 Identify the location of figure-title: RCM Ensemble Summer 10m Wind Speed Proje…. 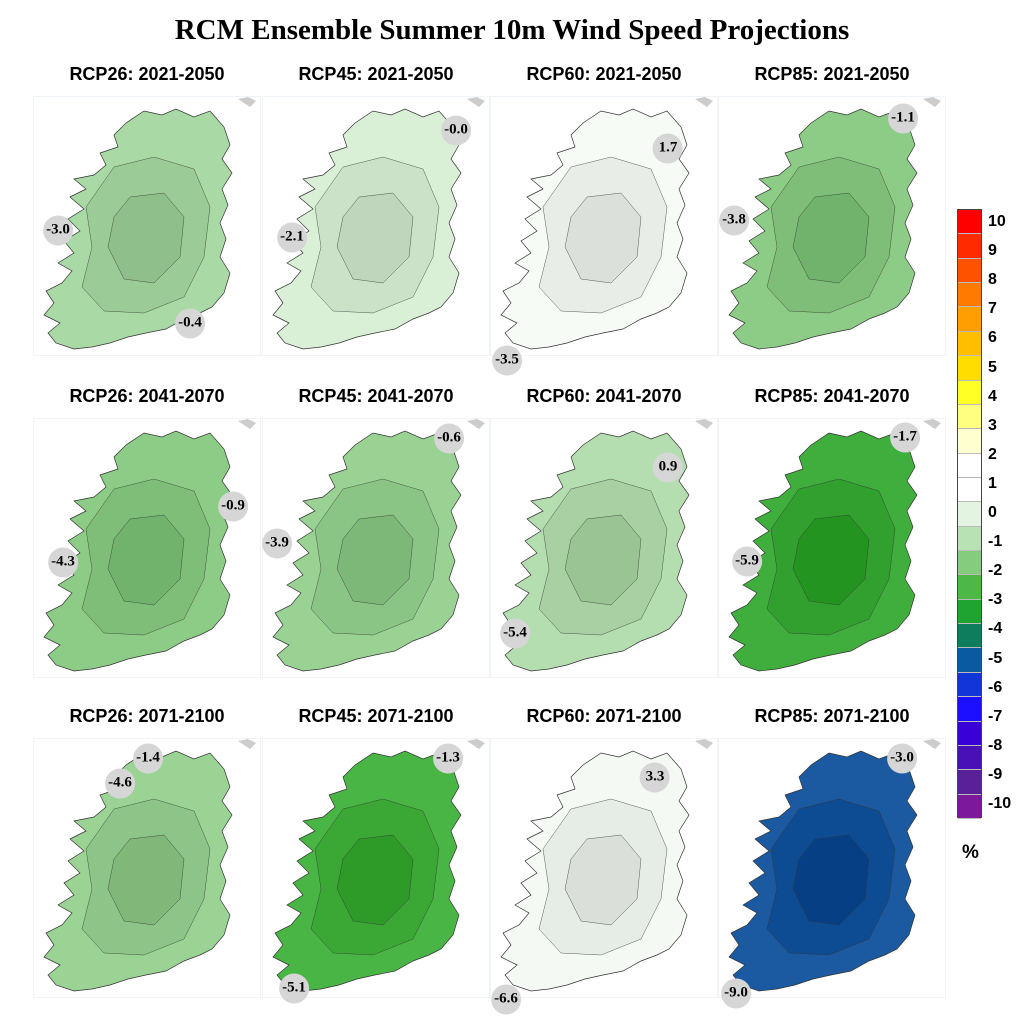
(512, 30).